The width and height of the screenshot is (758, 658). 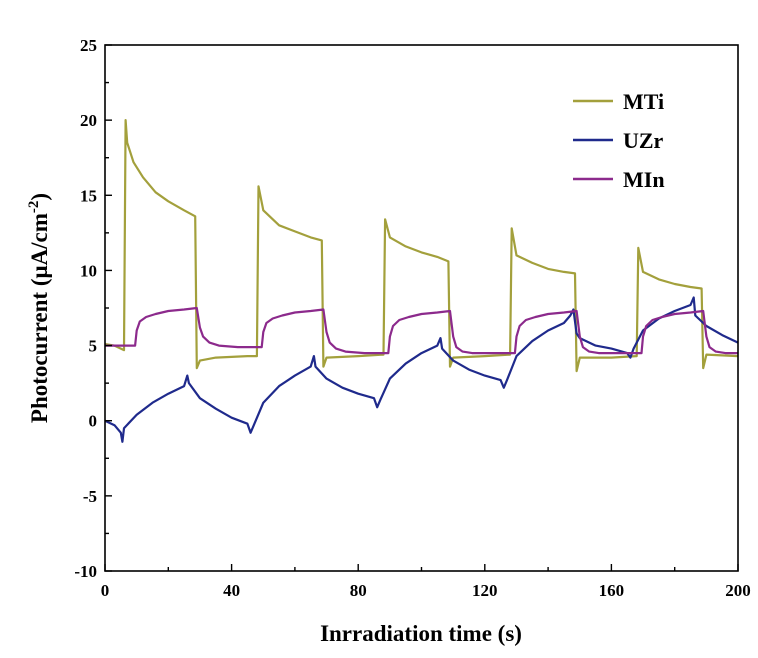 What do you see at coordinates (485, 590) in the screenshot?
I see `x-tick-label: 120` at bounding box center [485, 590].